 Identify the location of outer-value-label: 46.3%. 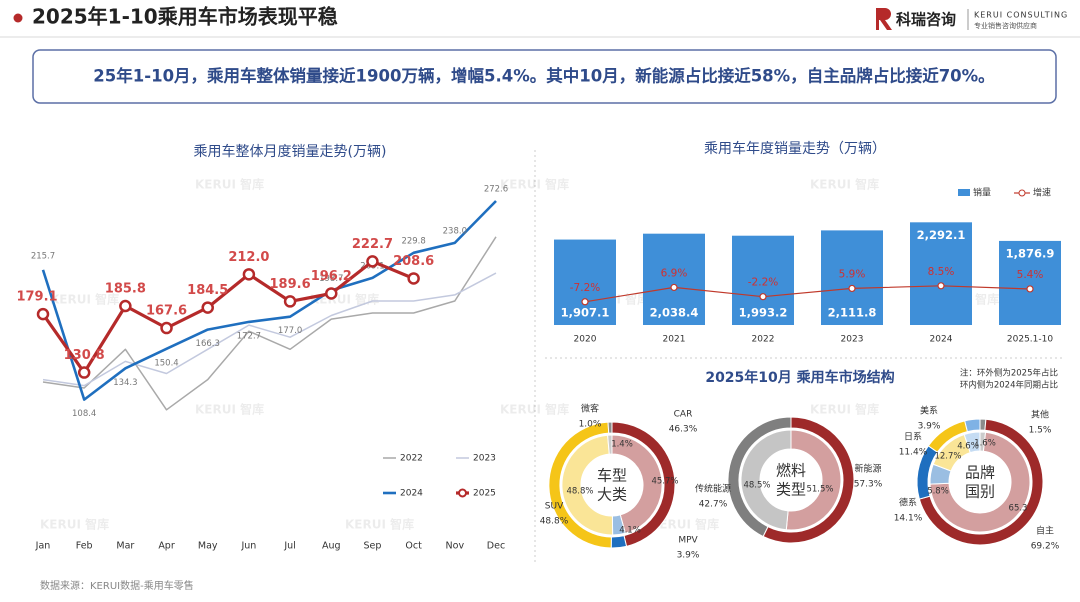
(683, 430).